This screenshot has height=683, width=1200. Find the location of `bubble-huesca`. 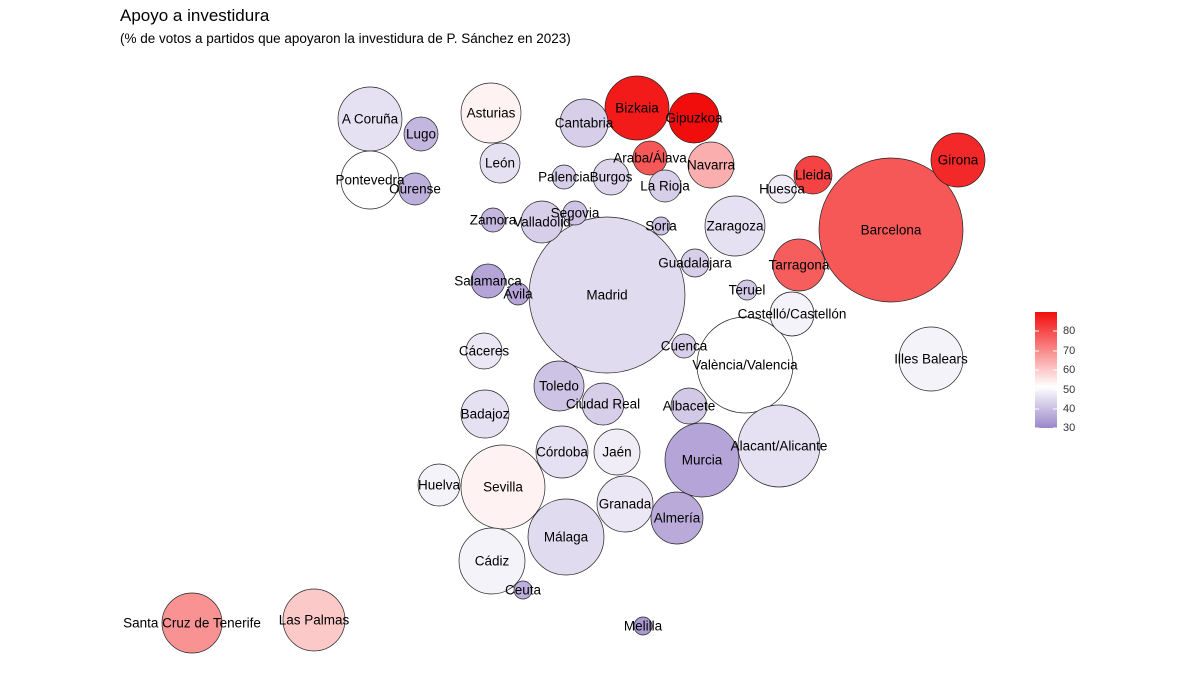

bubble-huesca is located at coordinates (782, 189).